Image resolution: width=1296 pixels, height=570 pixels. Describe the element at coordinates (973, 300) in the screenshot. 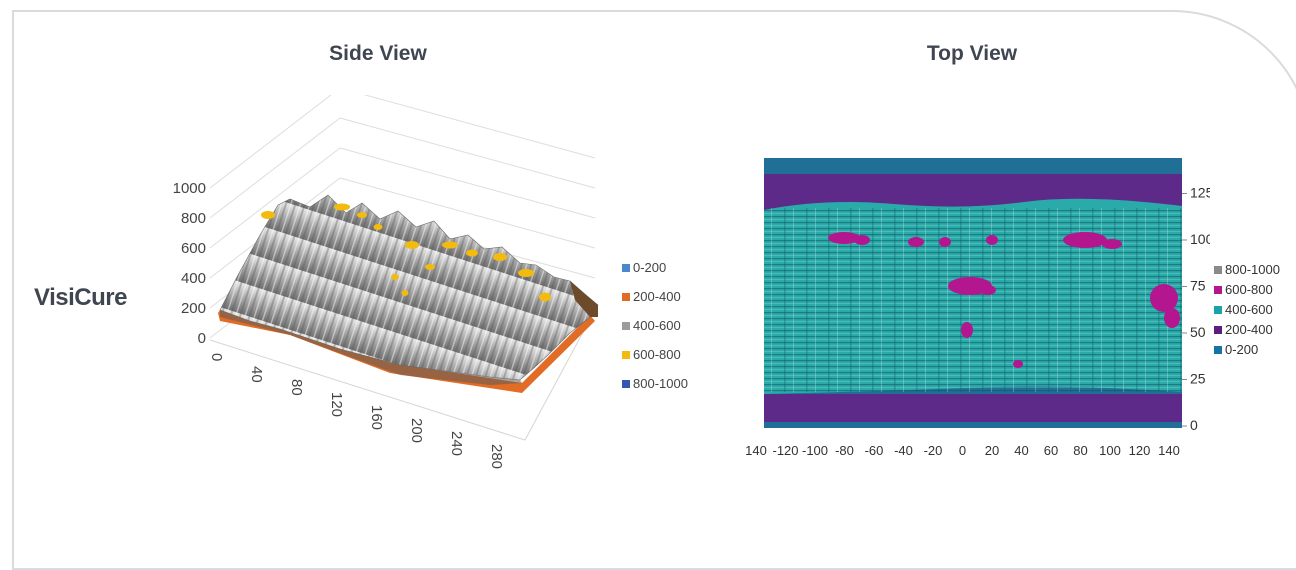

I see `map-vridges` at that location.